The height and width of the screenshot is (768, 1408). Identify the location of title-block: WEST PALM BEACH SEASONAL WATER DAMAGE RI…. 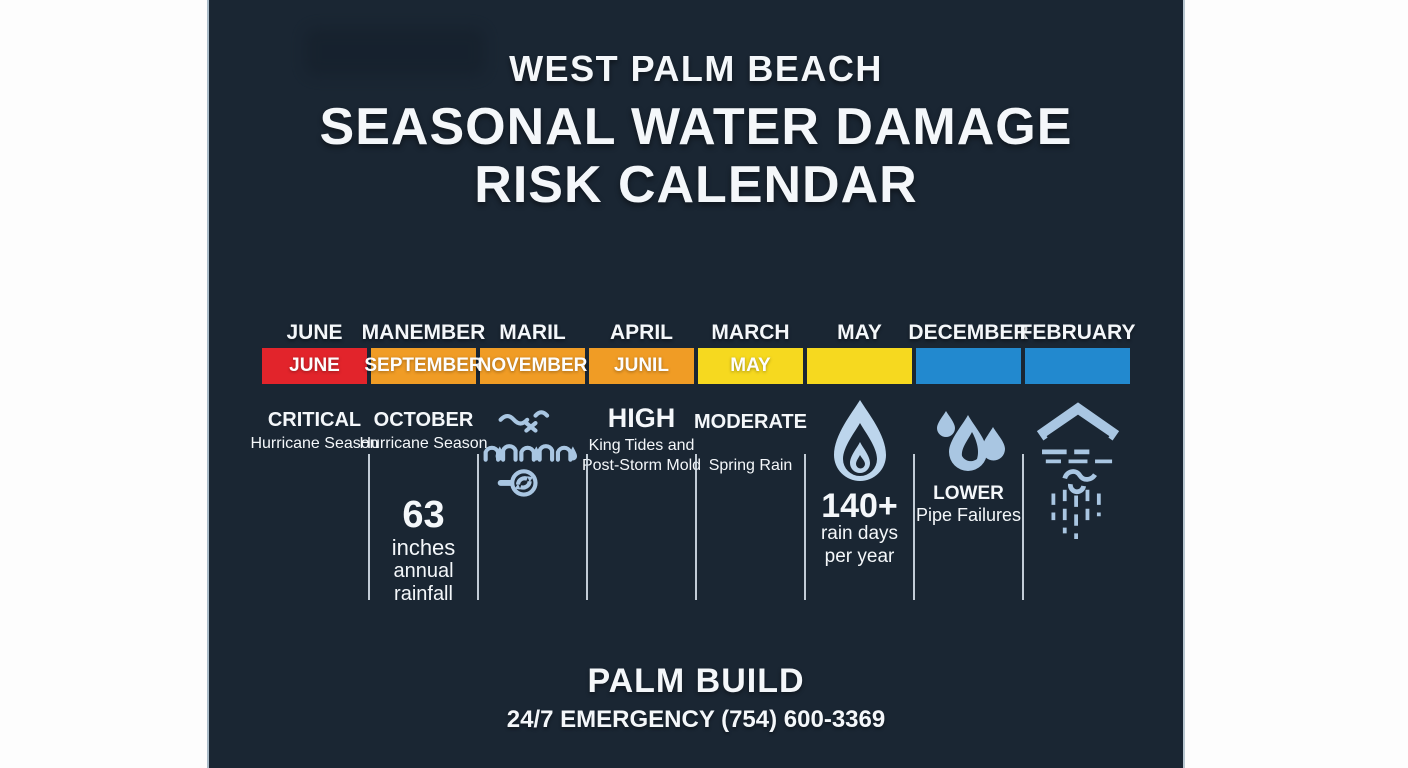
(696, 131).